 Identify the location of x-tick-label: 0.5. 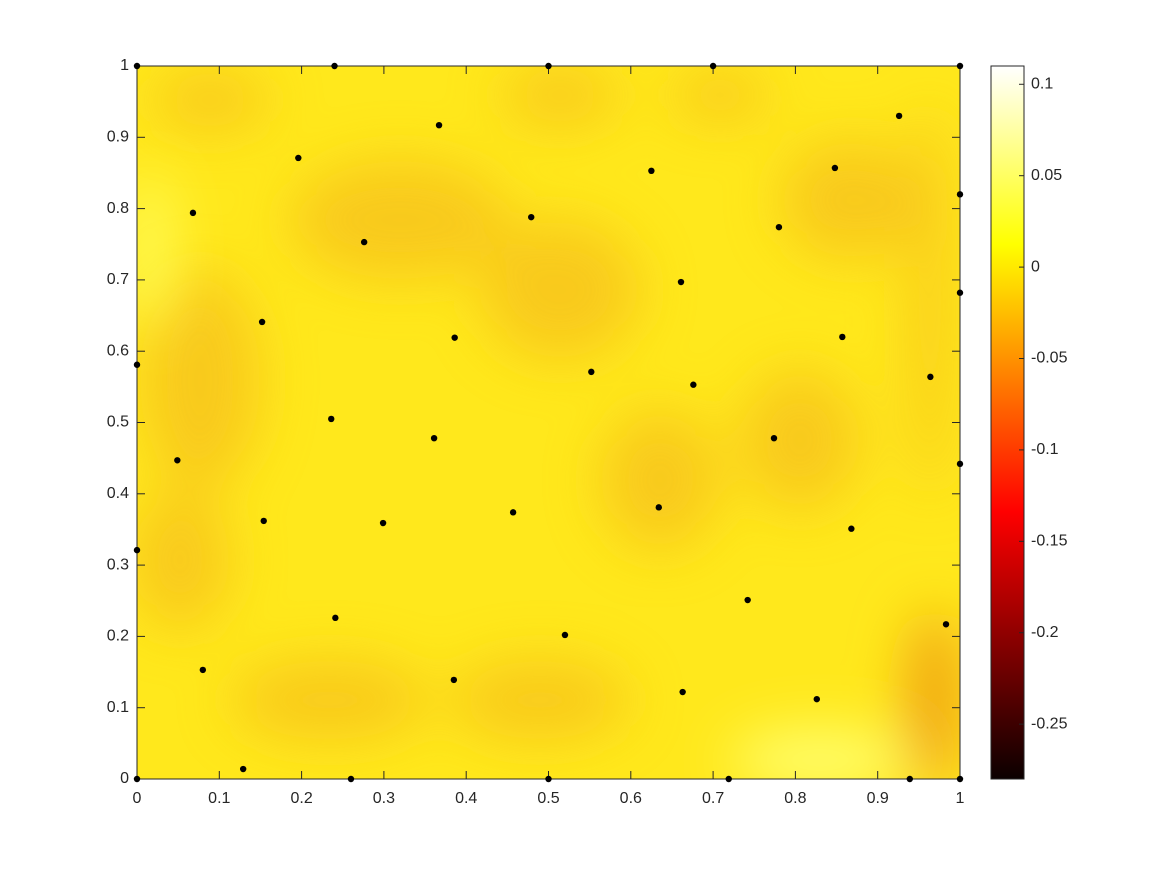
(548, 798).